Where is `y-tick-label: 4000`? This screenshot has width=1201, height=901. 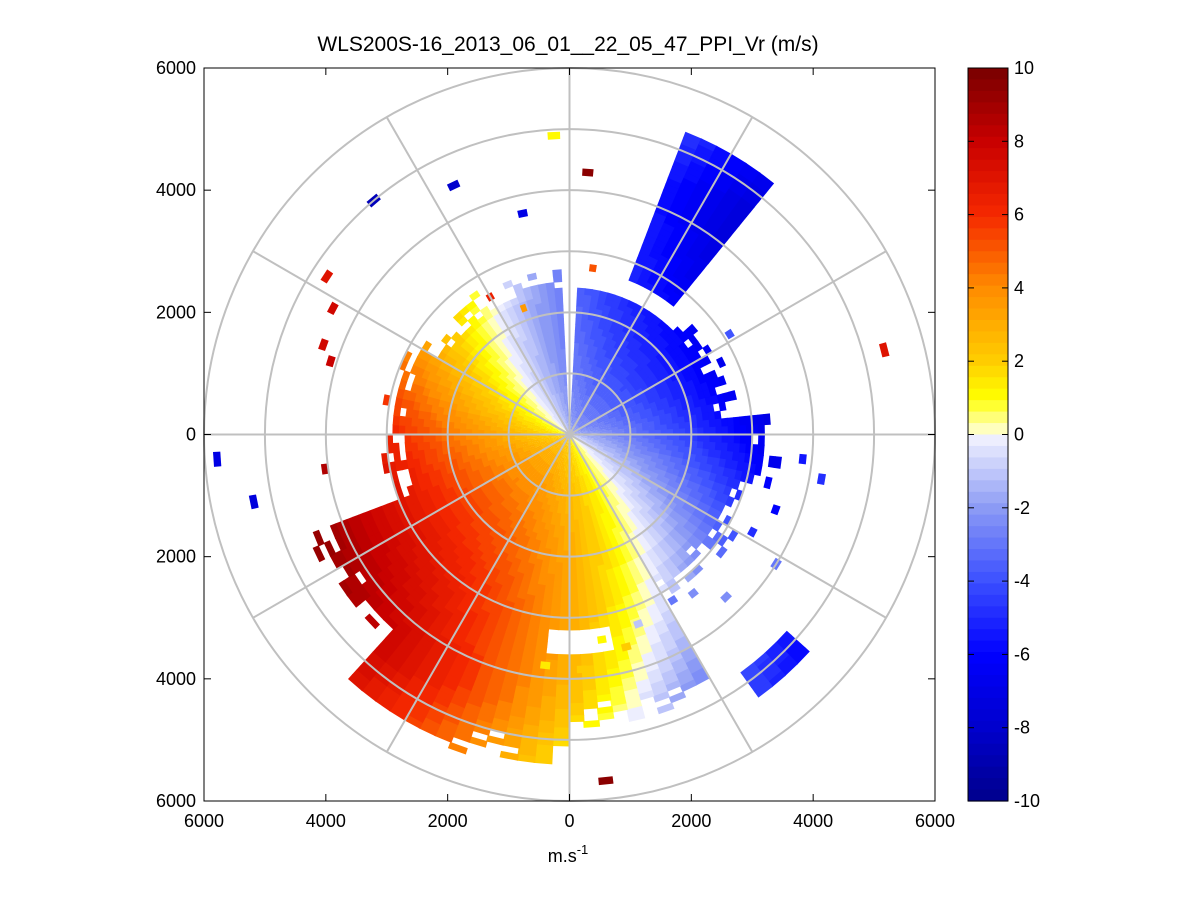 y-tick-label: 4000 is located at coordinates (176, 190).